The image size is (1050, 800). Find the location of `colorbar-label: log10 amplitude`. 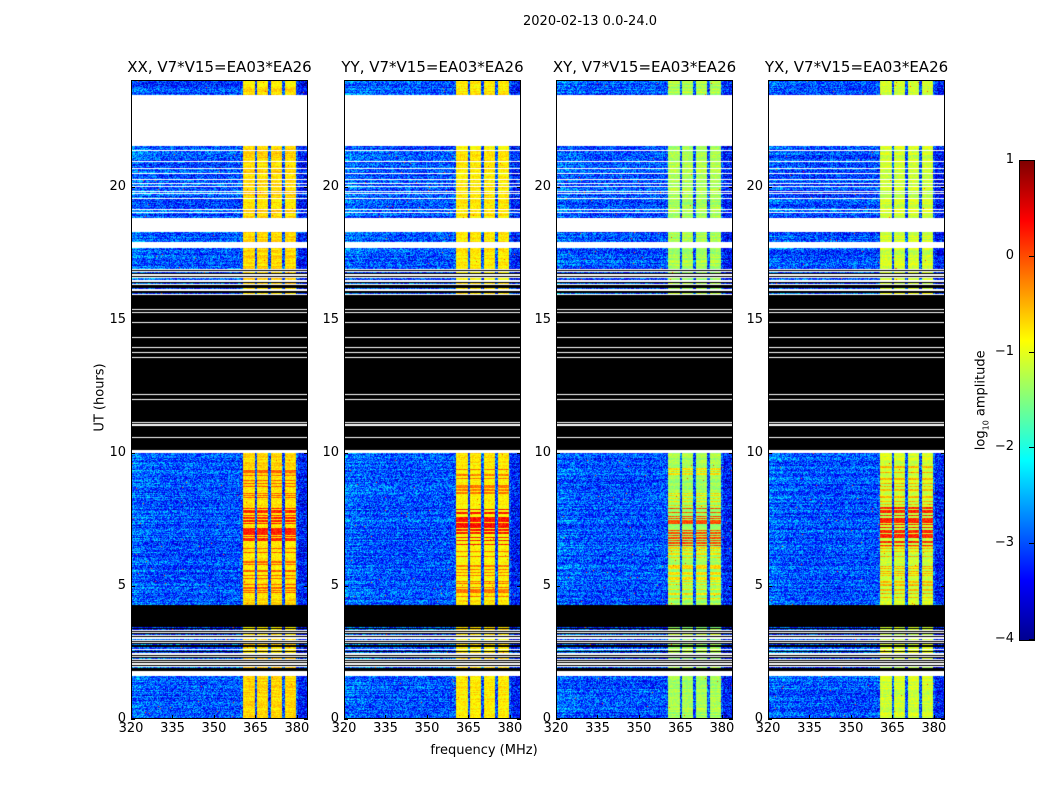

colorbar-label: log10 amplitude is located at coordinates (982, 400).